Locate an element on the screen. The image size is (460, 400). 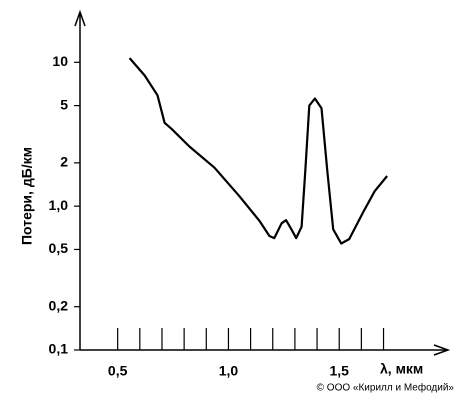
y-tick-label: 10 is located at coordinates (60, 61).